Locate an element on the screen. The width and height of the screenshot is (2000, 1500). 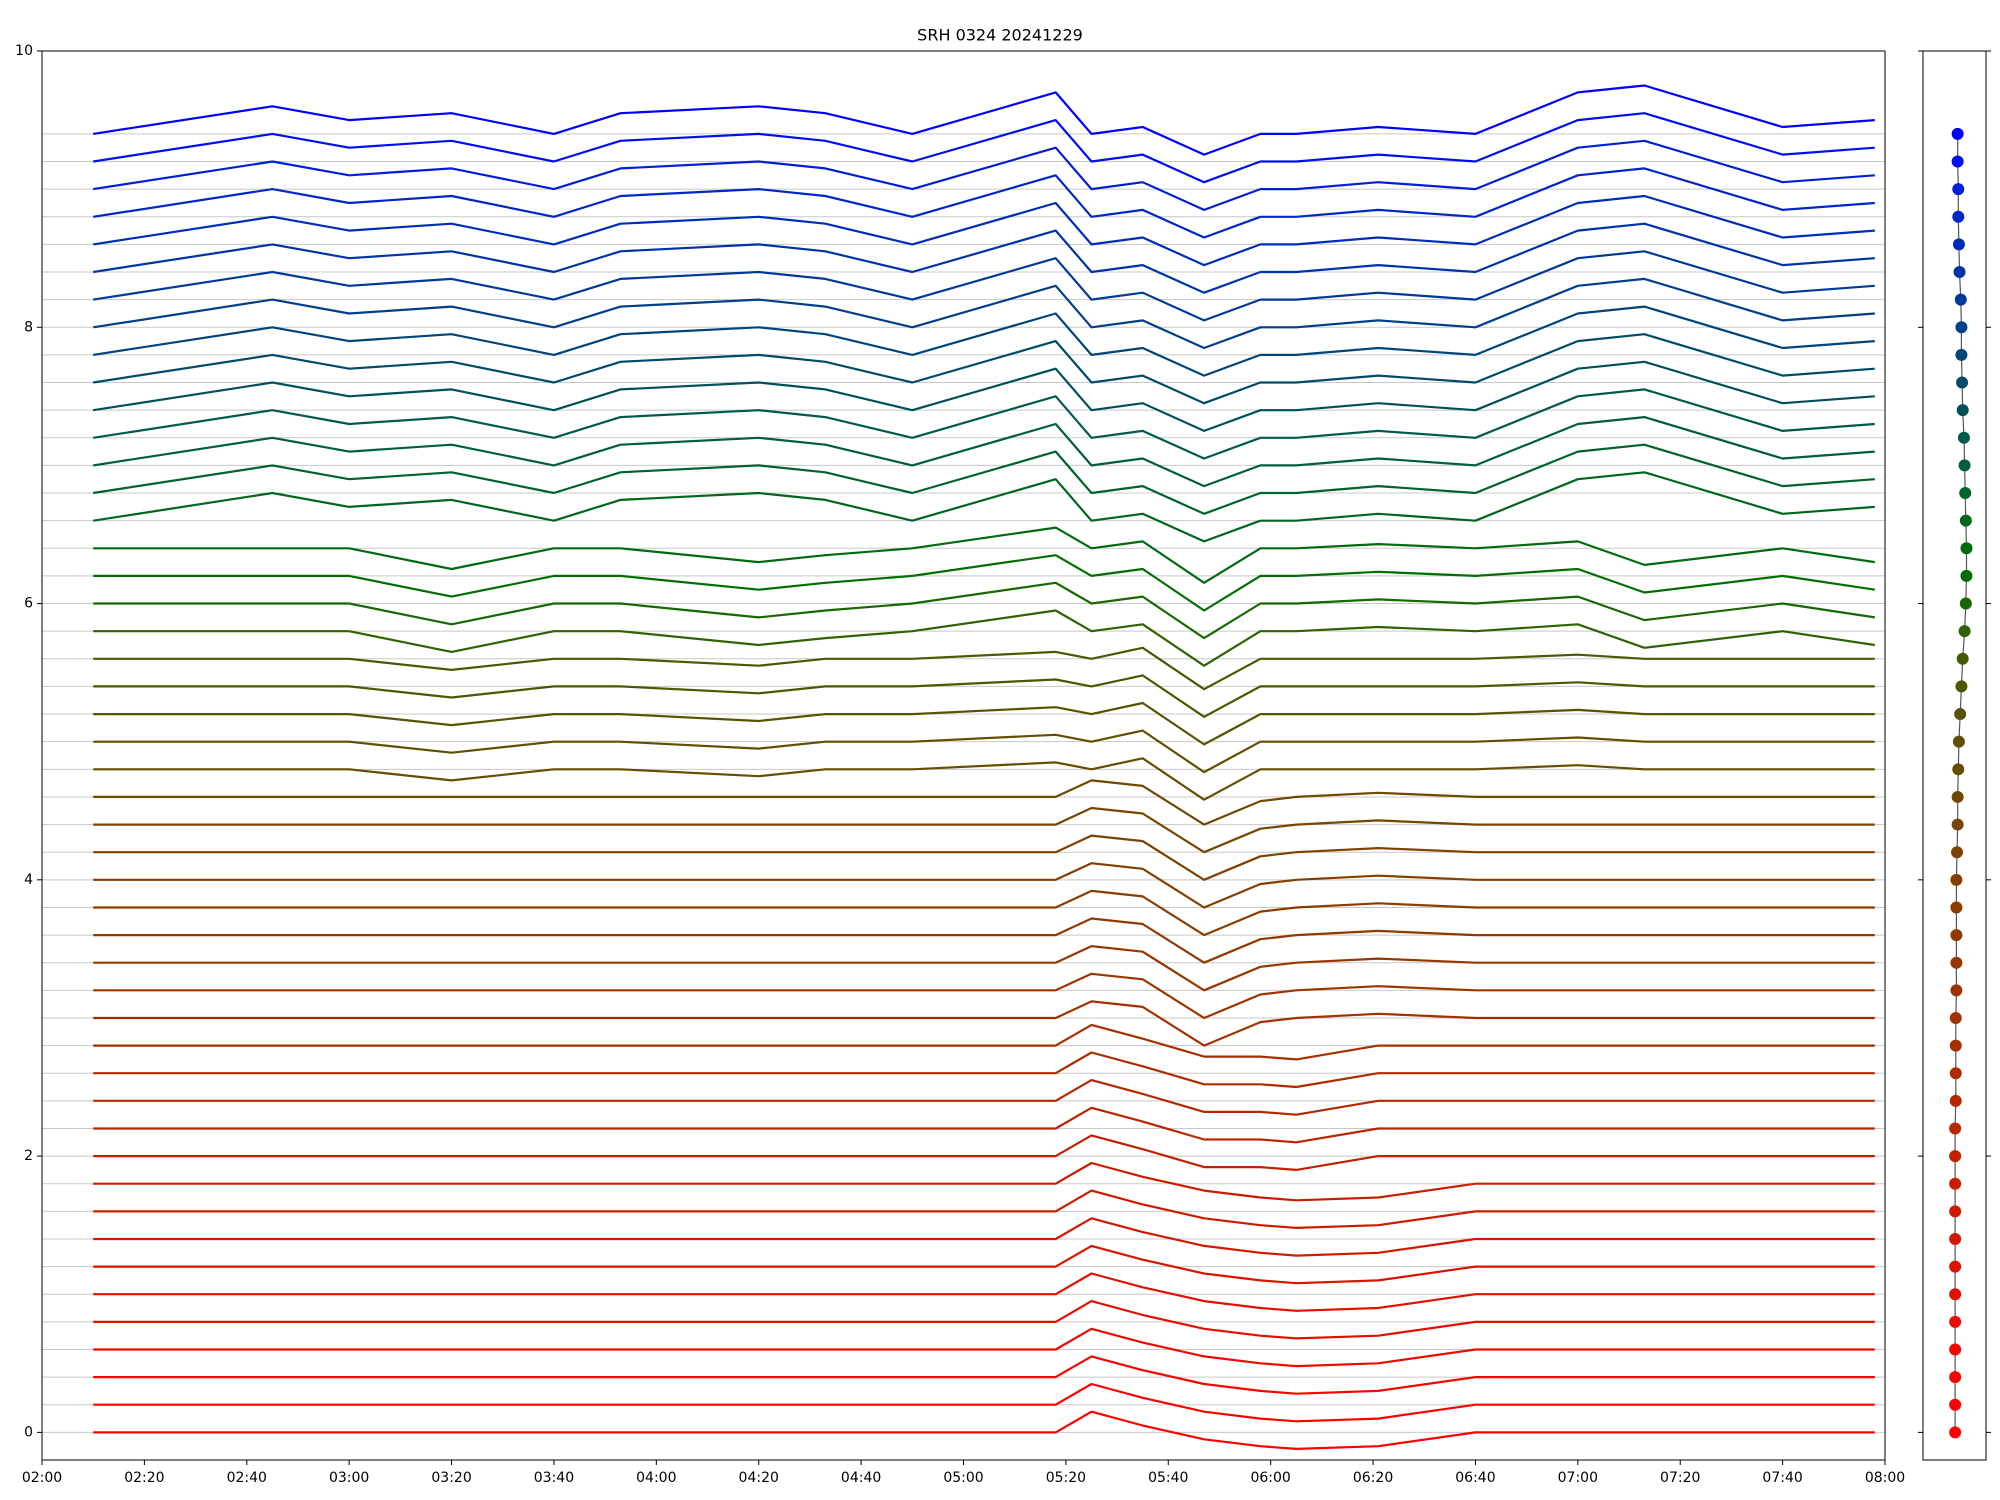
x-tick-label: 07:00 is located at coordinates (1578, 1478).